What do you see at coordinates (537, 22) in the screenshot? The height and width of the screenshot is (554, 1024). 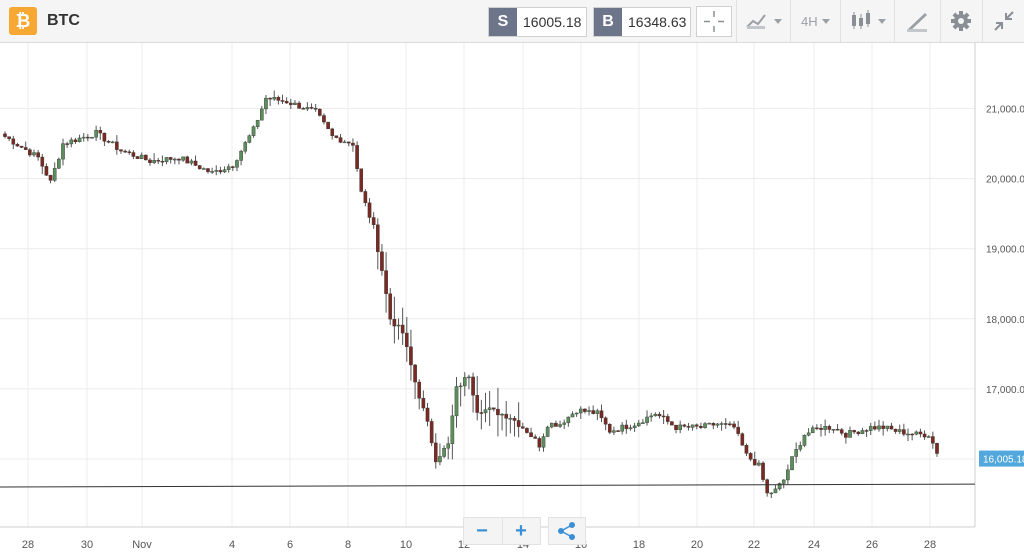 I see `sell-price-button: S 16005.18` at bounding box center [537, 22].